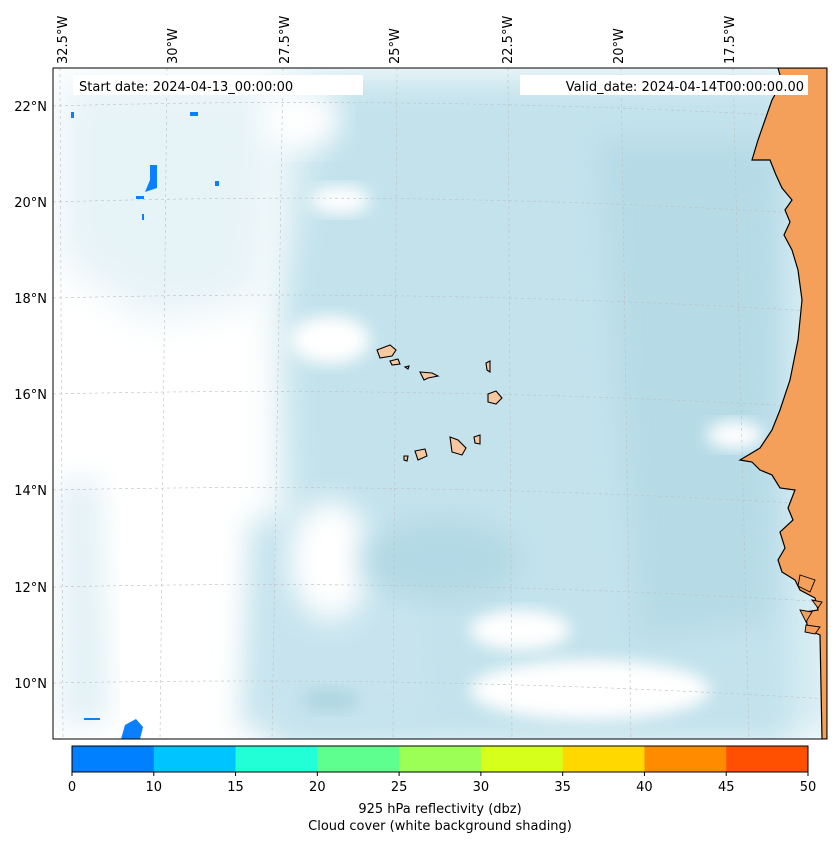  I want to click on start-date-banner, so click(218, 85).